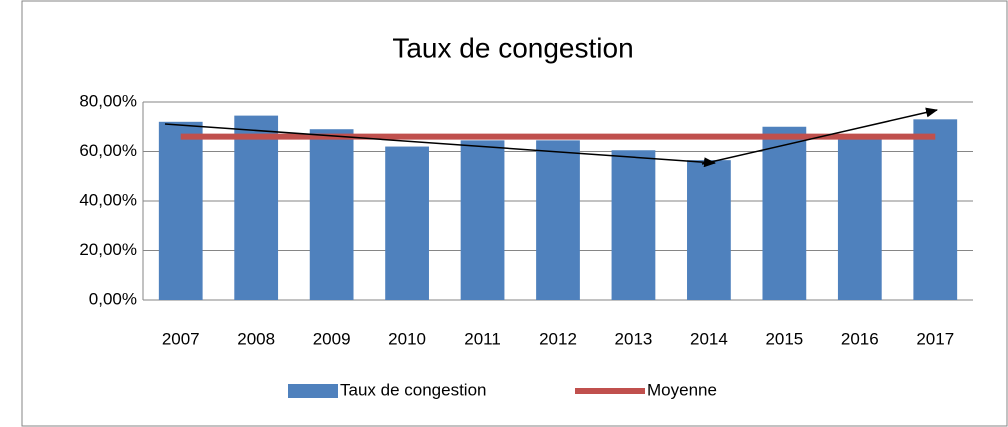 The image size is (1008, 427). I want to click on x-tick-label: 2015, so click(784, 338).